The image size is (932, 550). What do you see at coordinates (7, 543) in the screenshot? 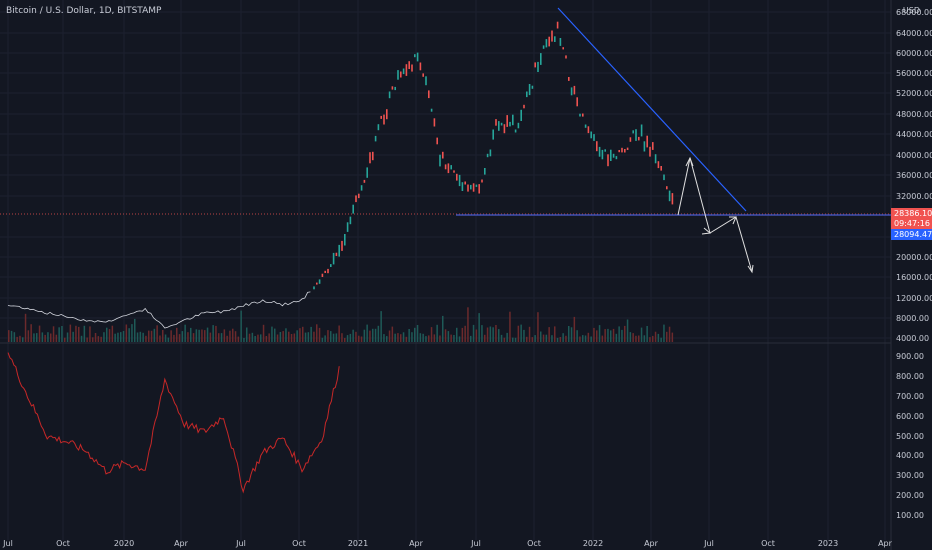
I see `time-tick-label: Jul` at bounding box center [7, 543].